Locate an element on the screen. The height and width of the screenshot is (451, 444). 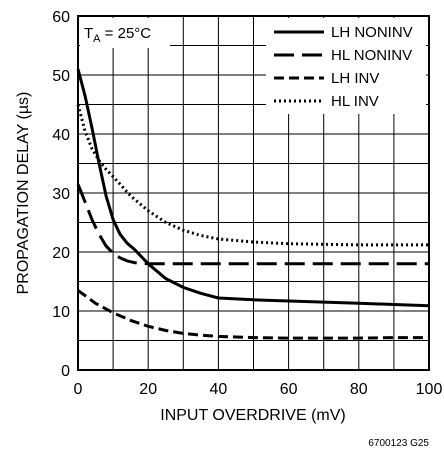
temperature-annotation-box: TA = 25°C is located at coordinates (125, 33).